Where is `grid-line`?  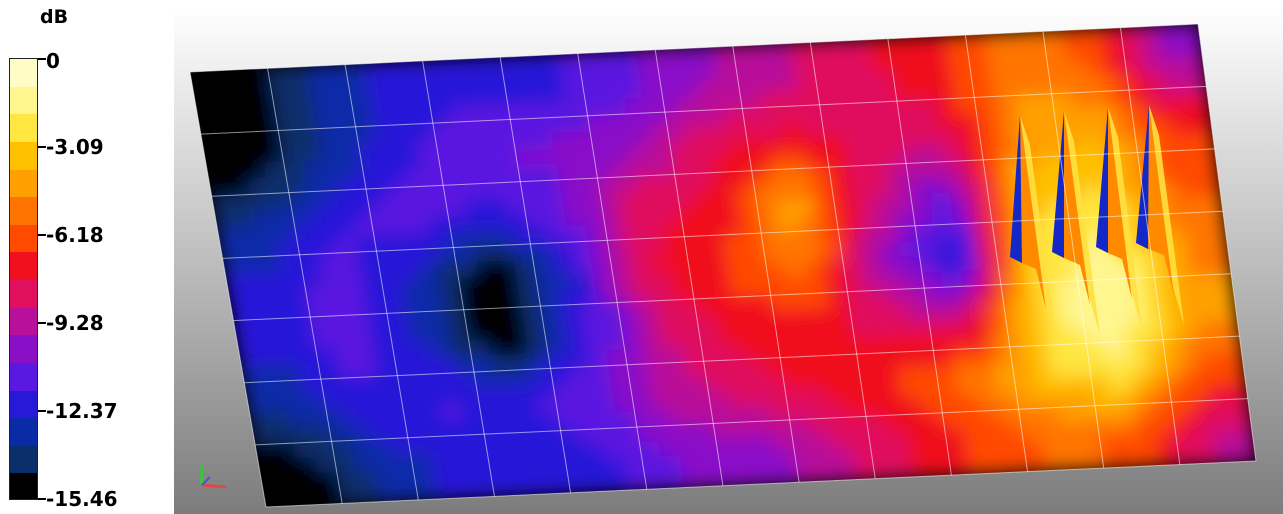 grid-line is located at coordinates (381, 282).